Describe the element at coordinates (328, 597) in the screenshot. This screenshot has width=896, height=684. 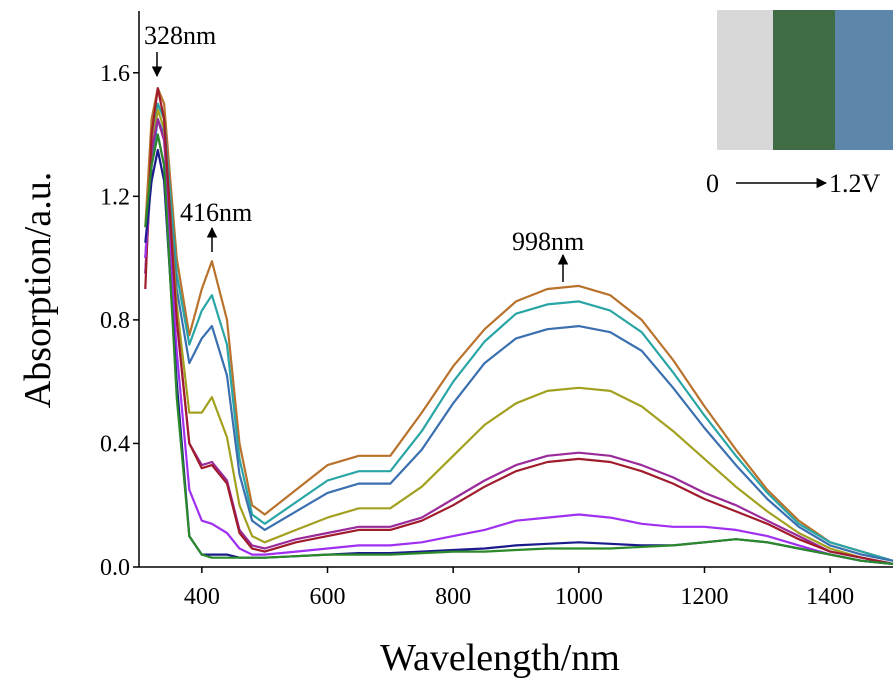
I see `x-tick-label: 600` at that location.